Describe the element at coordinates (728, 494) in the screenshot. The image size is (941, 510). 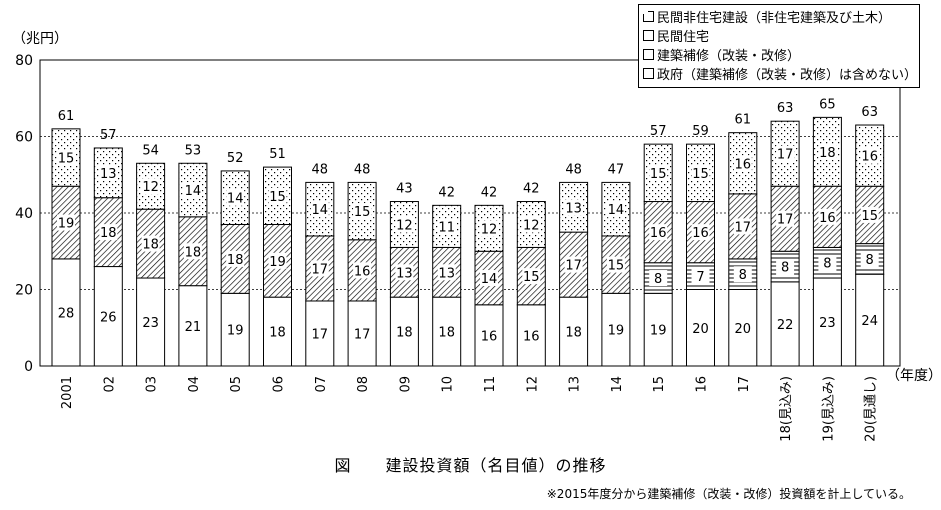
I see `chart-footnote: ※2015年度分から建築補修（改装・改修）投資額を計上している。` at that location.